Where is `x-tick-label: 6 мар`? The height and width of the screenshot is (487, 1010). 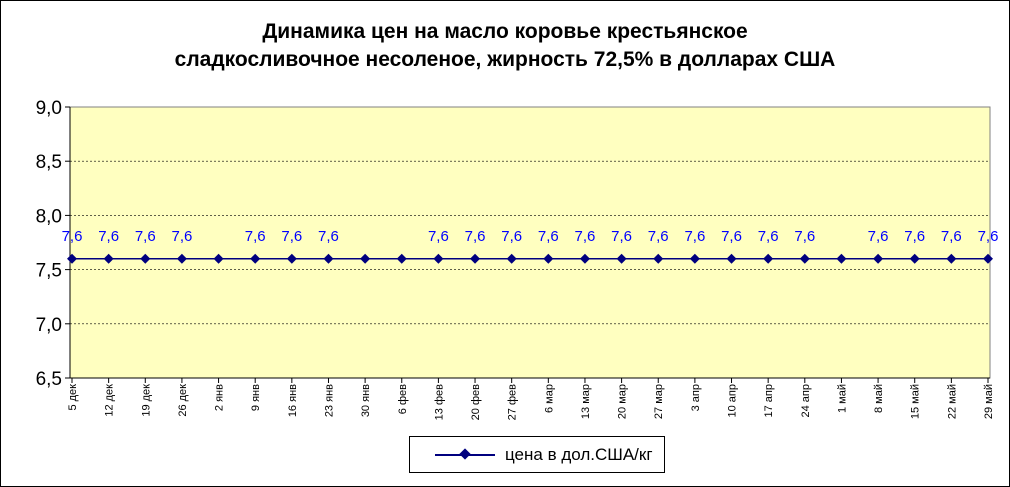 x-tick-label: 6 мар is located at coordinates (549, 398).